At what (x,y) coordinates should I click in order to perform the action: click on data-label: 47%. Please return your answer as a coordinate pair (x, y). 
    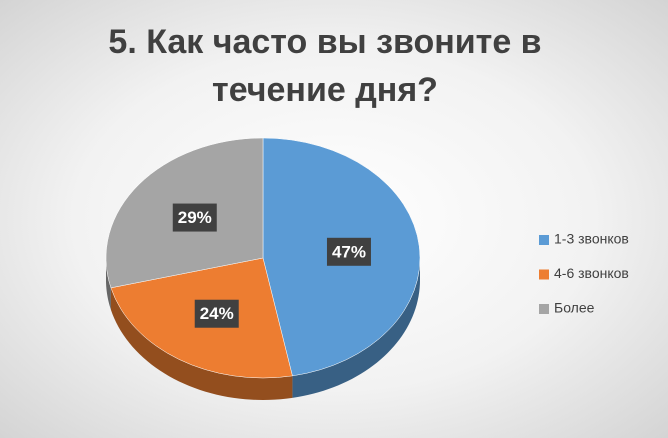
    Looking at the image, I should click on (349, 251).